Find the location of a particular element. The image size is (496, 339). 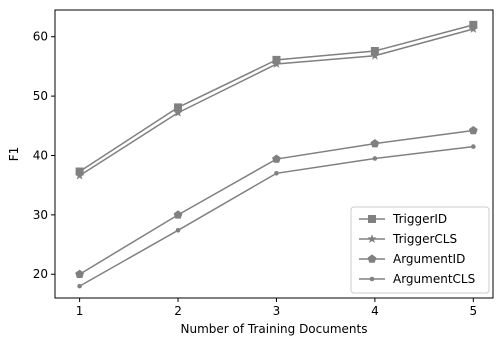

x-tick-label: 2 is located at coordinates (178, 311).